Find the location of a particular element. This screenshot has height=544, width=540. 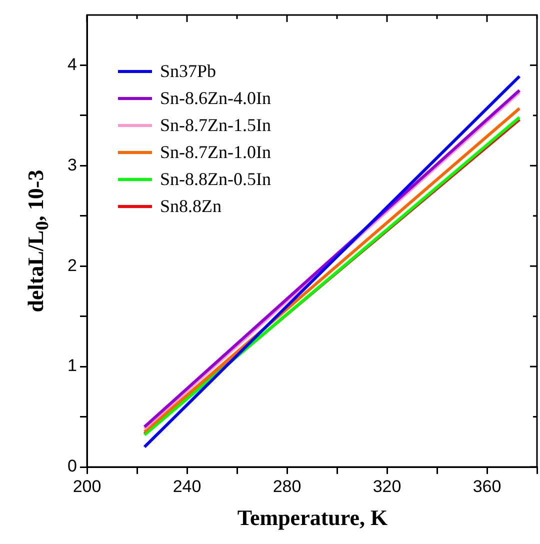

legend-label: Sn8.8Zn is located at coordinates (191, 206).